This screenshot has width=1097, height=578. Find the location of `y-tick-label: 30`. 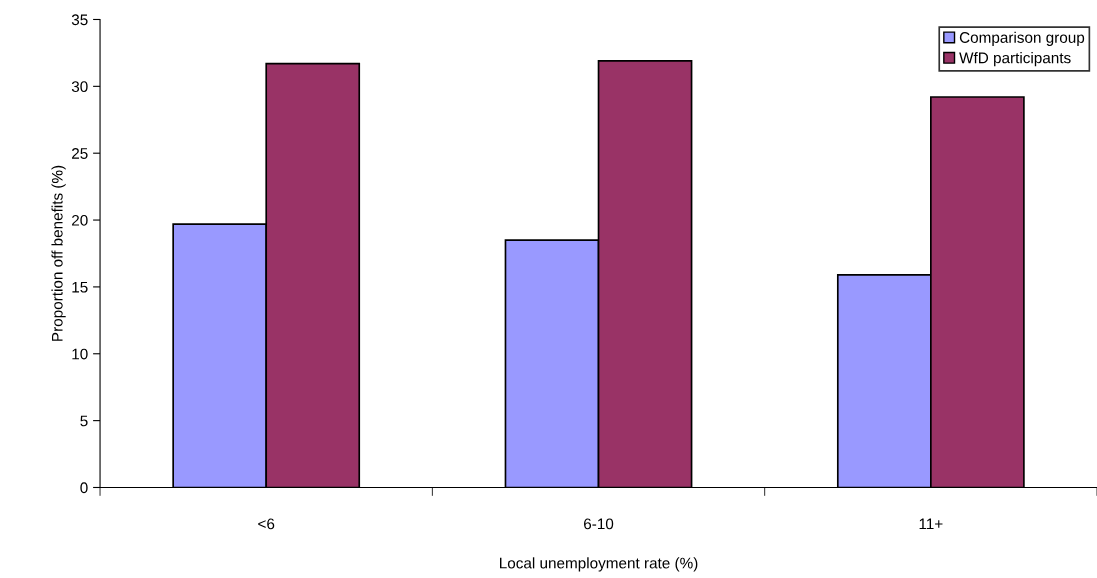

y-tick-label: 30 is located at coordinates (79, 87).